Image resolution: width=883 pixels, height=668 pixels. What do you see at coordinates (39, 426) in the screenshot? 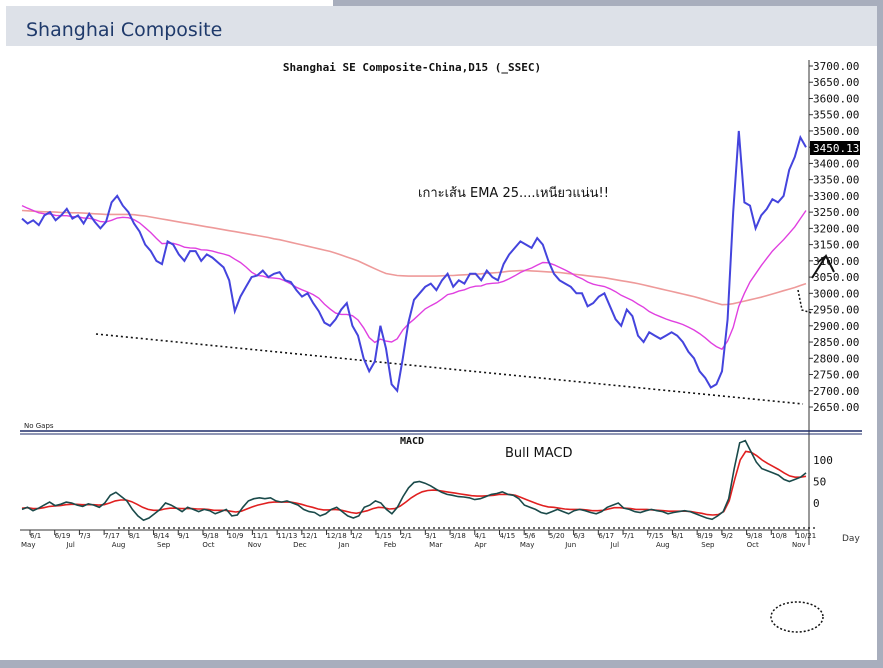
I see `no-gaps-label: No Gaps` at bounding box center [39, 426].